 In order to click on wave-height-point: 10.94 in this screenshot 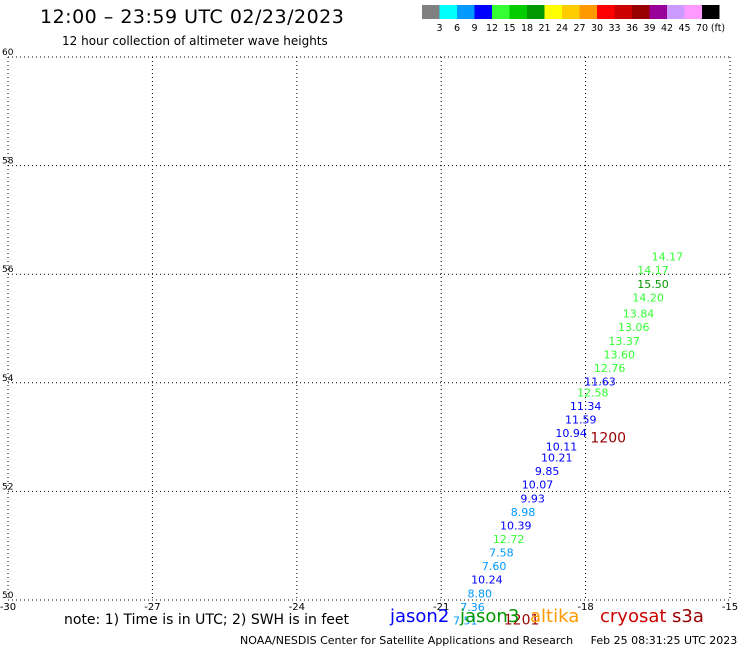, I will do `click(571, 433)`.